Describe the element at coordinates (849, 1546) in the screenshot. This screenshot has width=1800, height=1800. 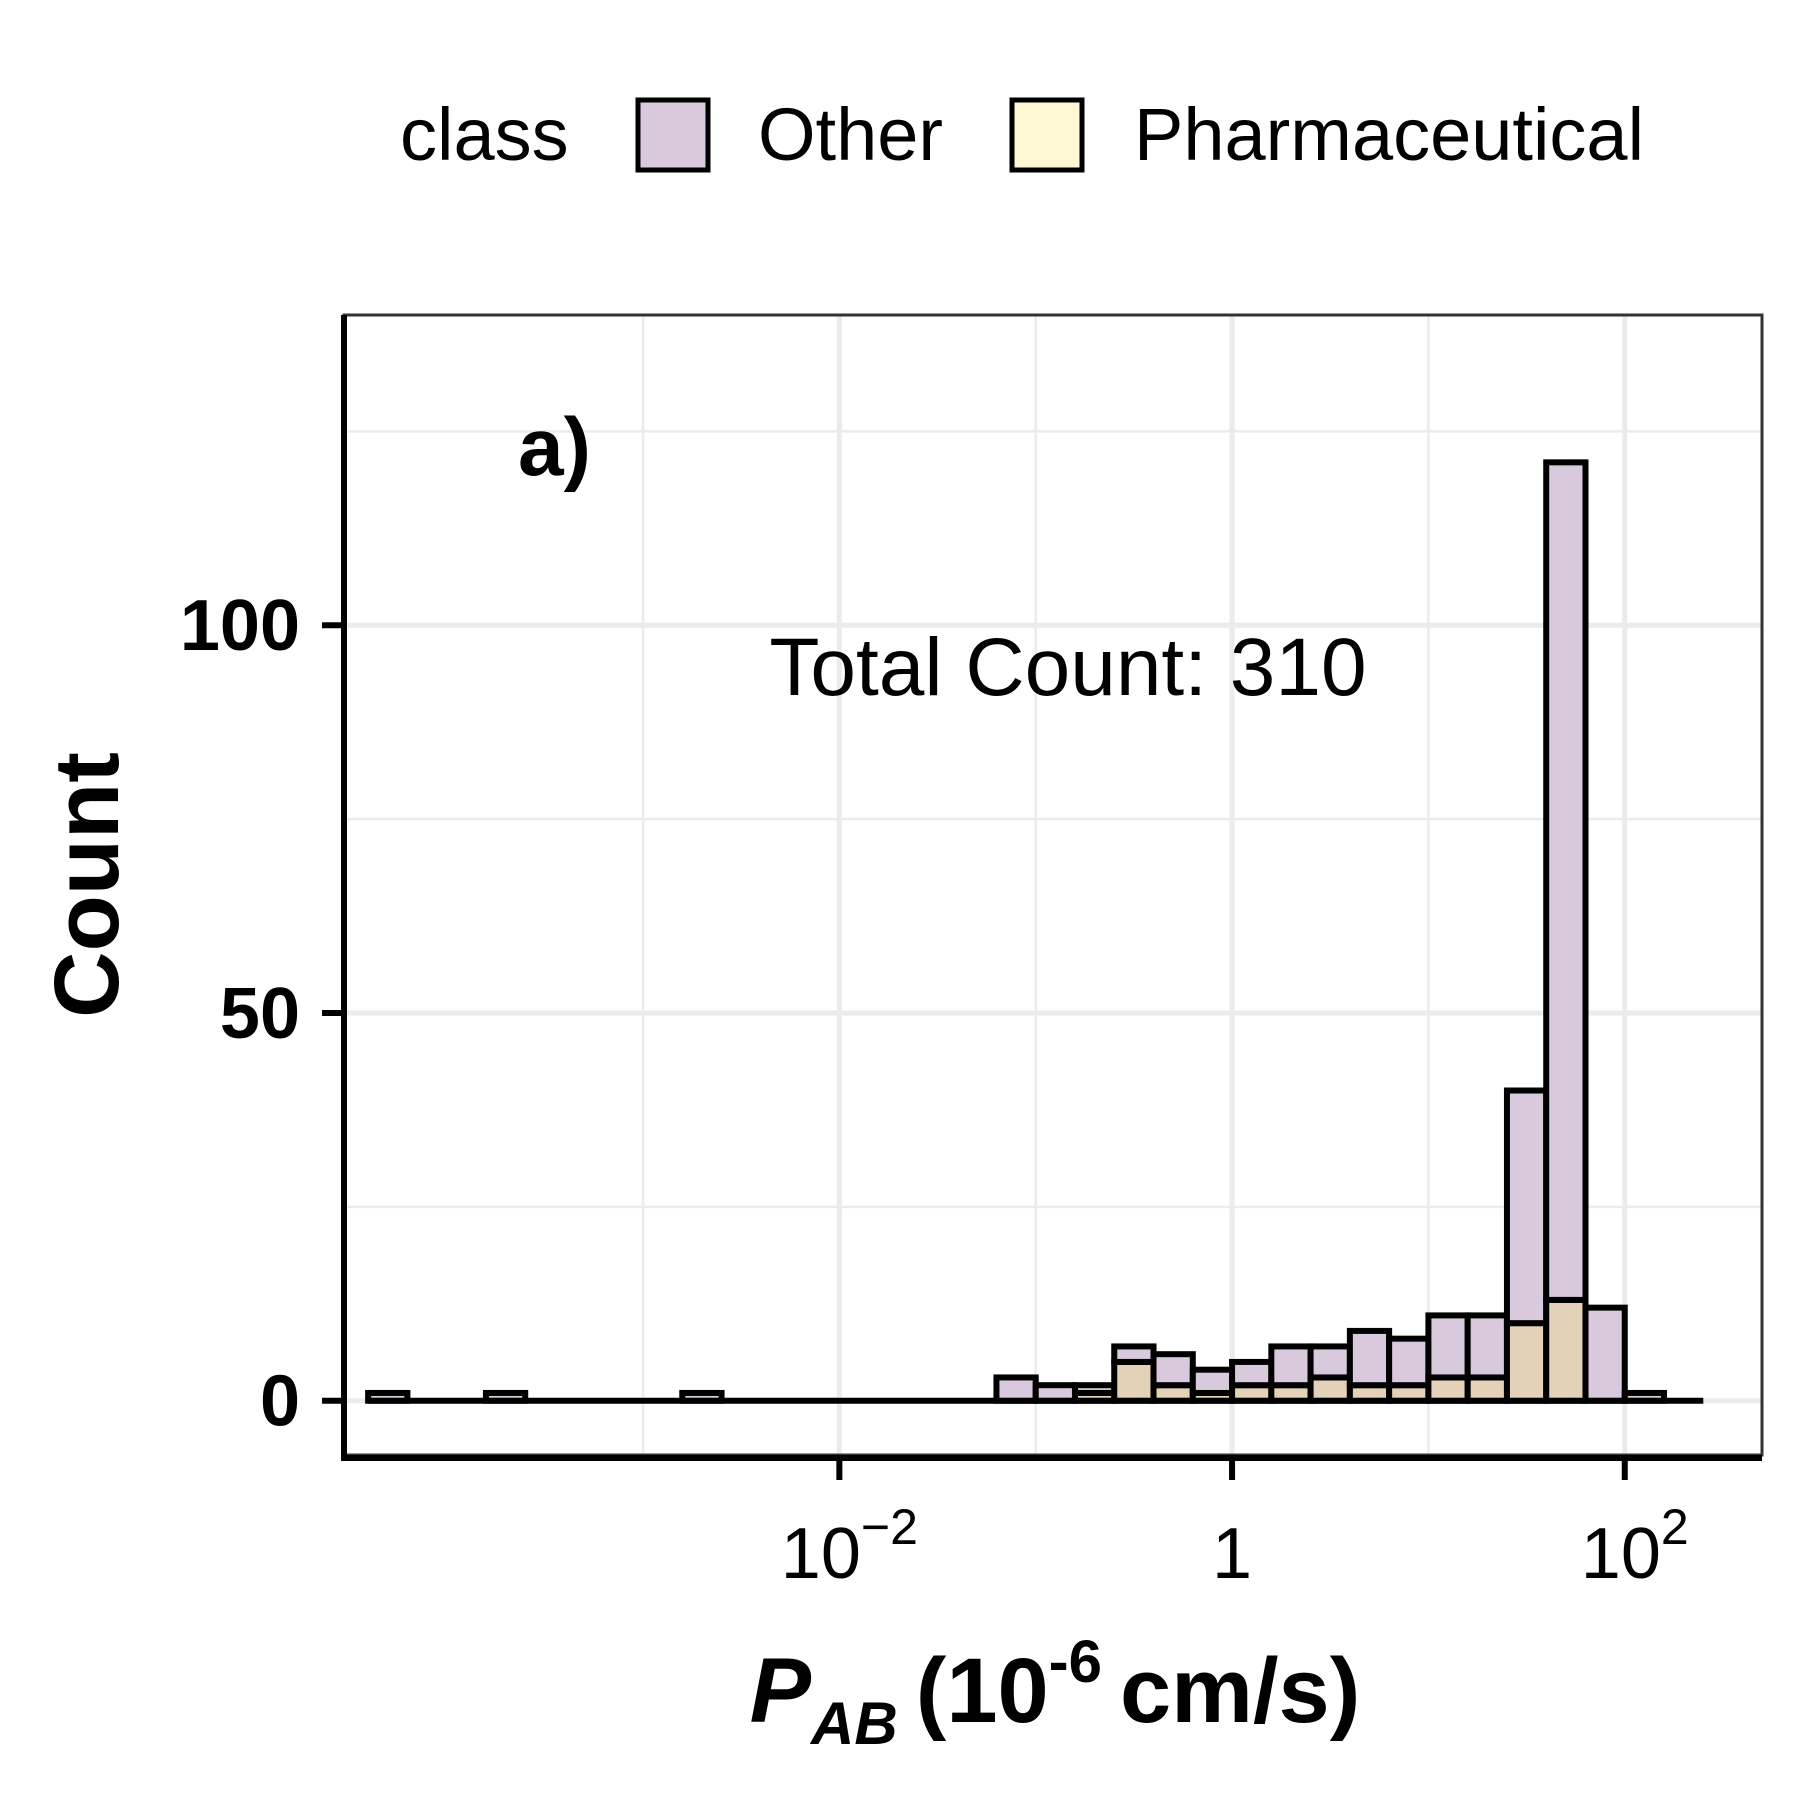
I see `x-tick-label: 10⁻²` at that location.